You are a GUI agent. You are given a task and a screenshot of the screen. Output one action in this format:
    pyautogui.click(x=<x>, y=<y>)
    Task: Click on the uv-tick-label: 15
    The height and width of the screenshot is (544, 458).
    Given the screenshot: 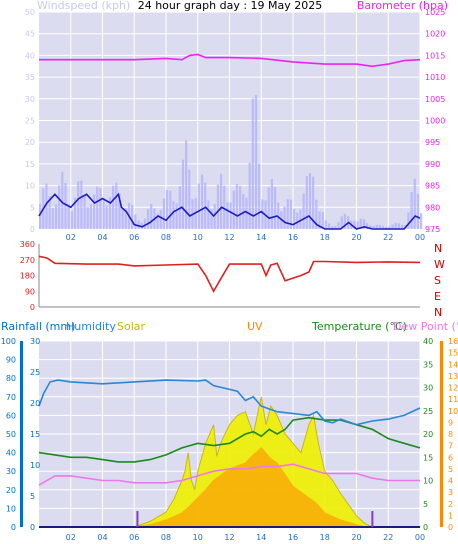 What is the action you would take?
    pyautogui.click(x=453, y=353)
    